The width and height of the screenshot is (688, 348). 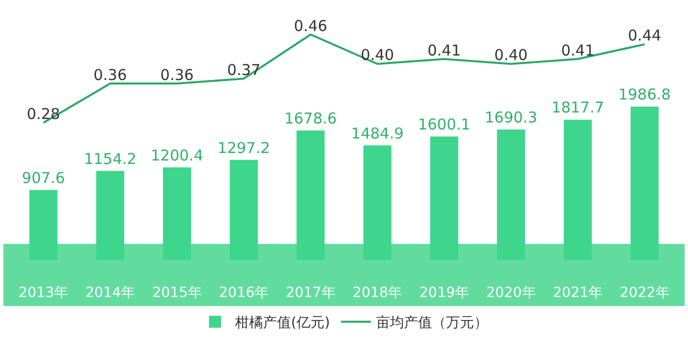 I want to click on data-label: 0.37, so click(x=244, y=69).